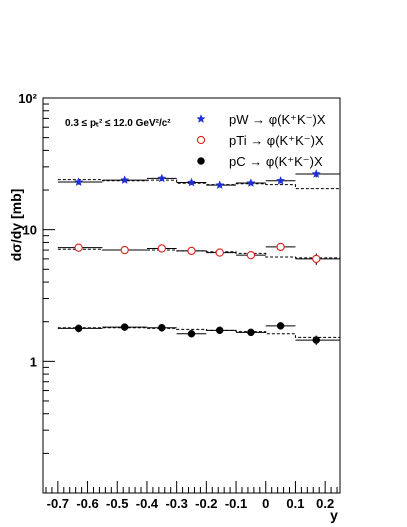  I want to click on x-axis-title: y, so click(334, 515).